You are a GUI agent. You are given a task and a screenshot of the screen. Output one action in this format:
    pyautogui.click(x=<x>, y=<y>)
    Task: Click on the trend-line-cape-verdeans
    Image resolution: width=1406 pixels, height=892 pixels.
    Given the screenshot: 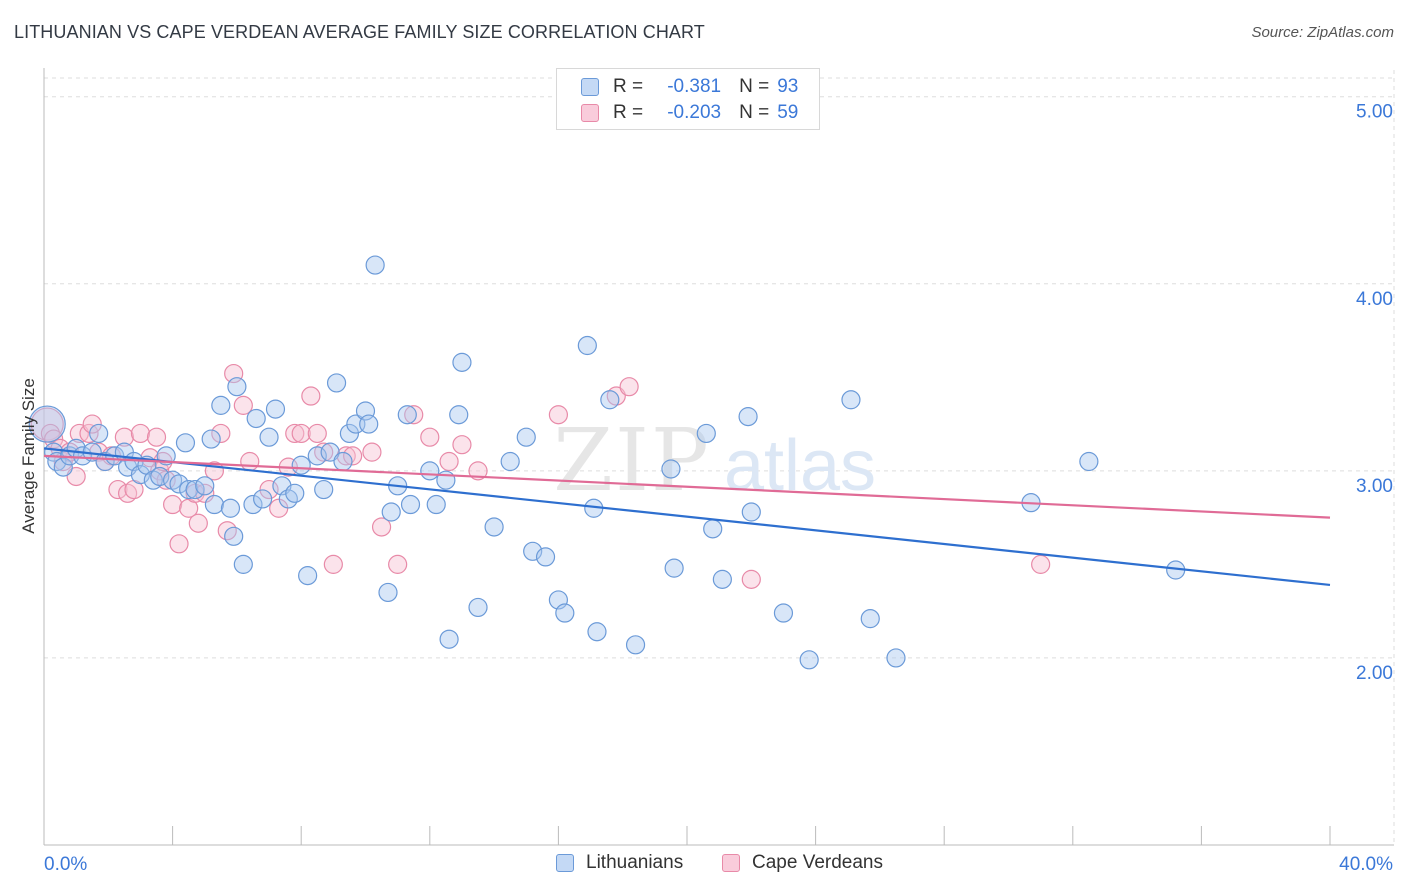 What is the action you would take?
    pyautogui.click(x=687, y=486)
    